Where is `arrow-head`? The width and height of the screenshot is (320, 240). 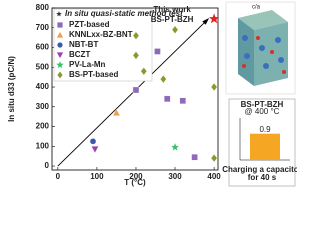 arrow-head is located at coordinates (206, 21).